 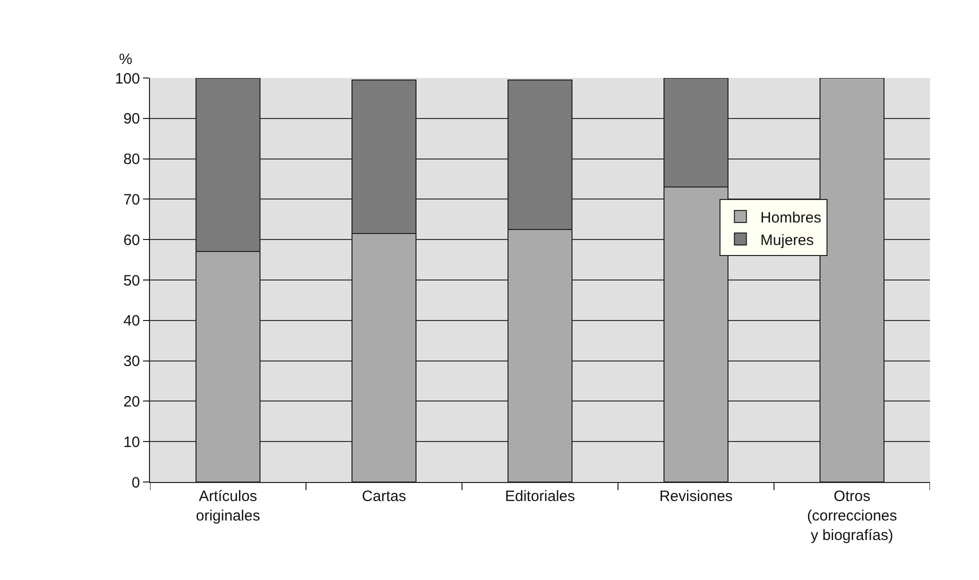 I want to click on y-tick-label: 0, so click(x=136, y=483).